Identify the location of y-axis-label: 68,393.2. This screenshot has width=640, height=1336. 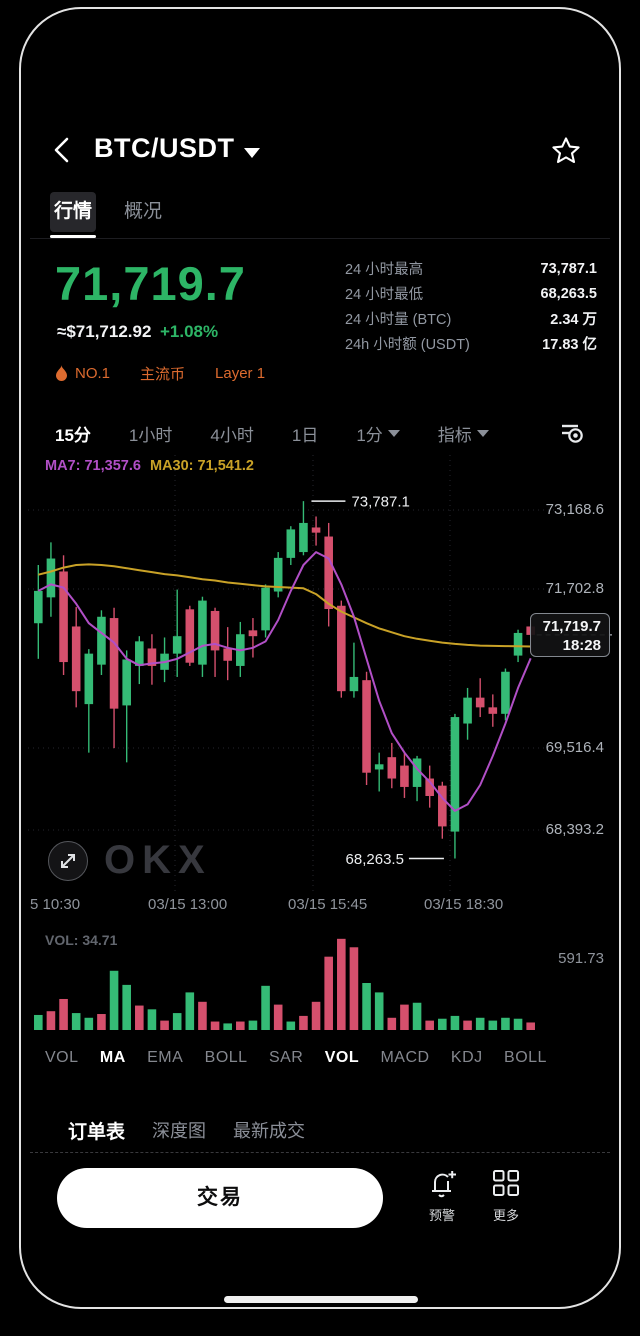
(574, 829).